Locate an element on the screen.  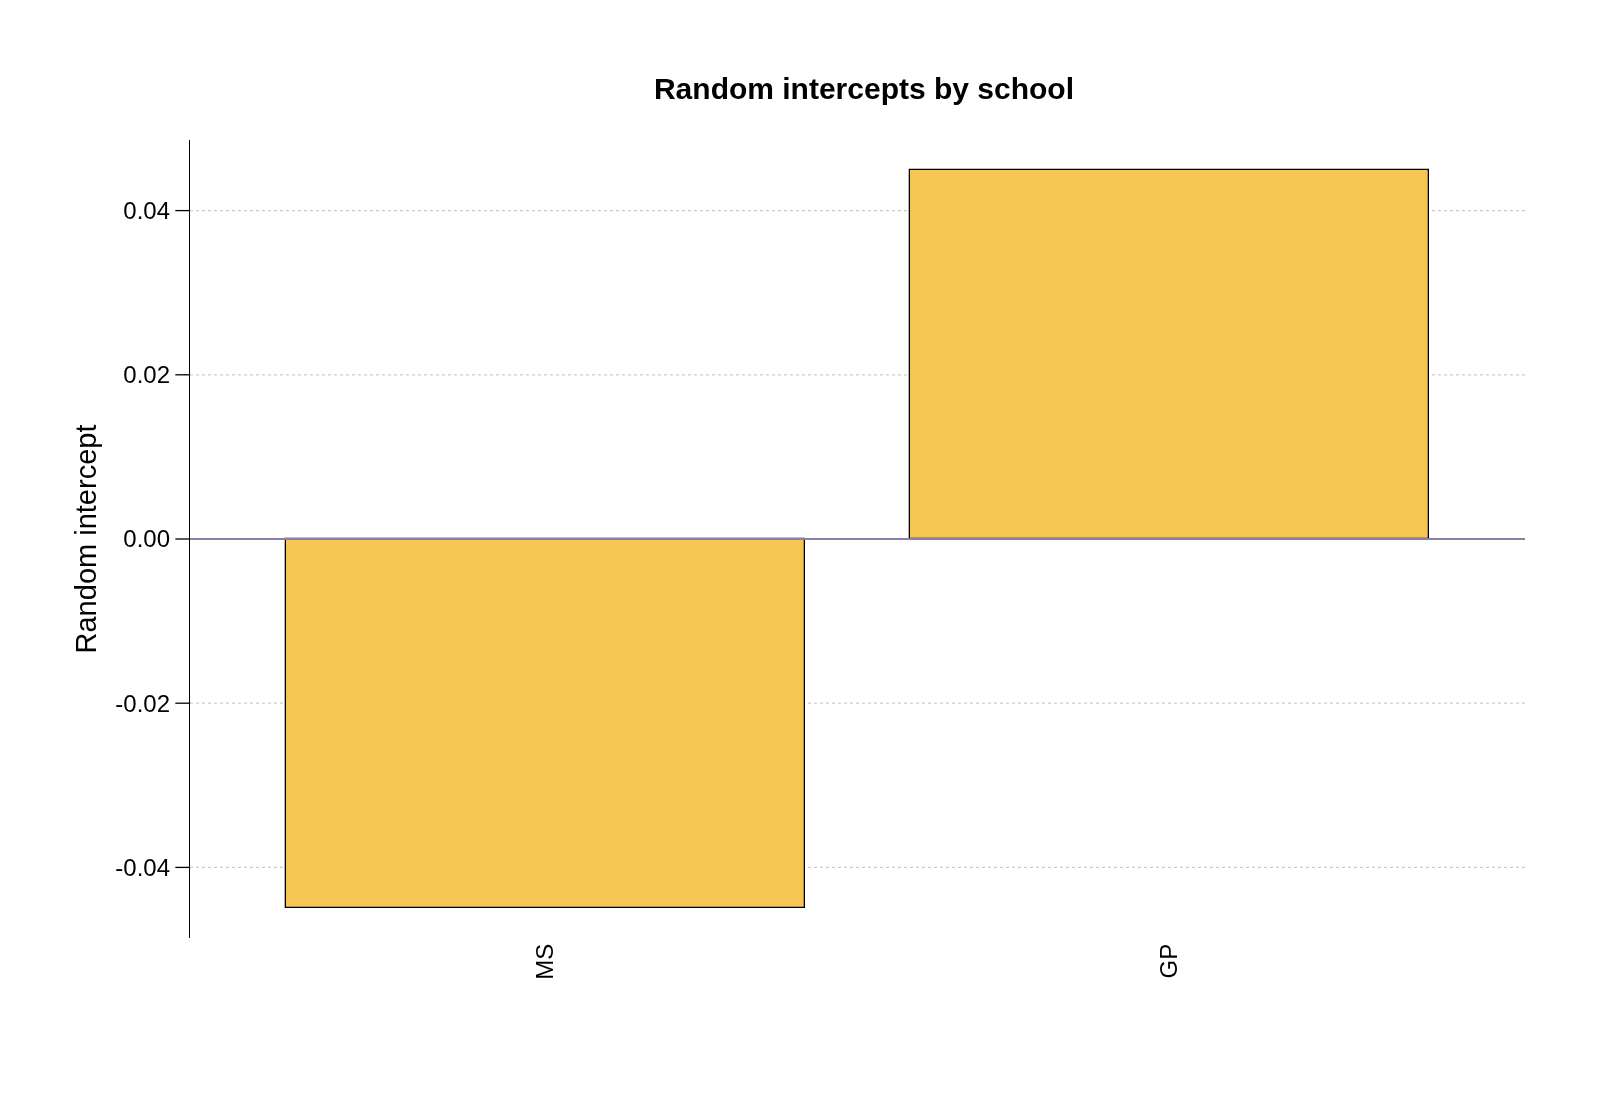
y-tick-label: -0.04 is located at coordinates (143, 867).